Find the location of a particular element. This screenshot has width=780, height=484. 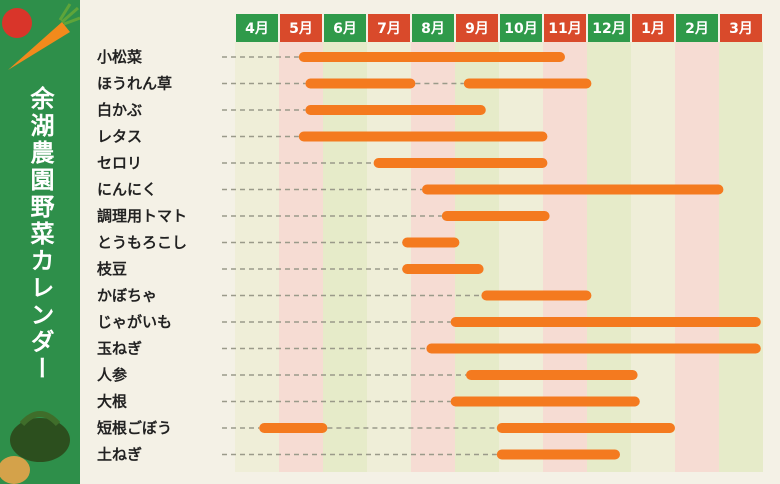

month-label: 11月 is located at coordinates (564, 29).